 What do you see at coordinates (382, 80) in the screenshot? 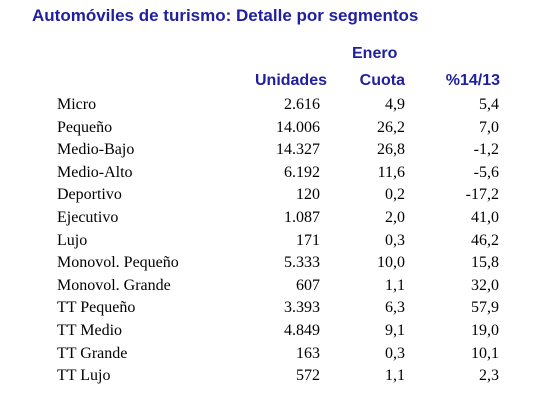
I see `share-column-header: Cuota` at bounding box center [382, 80].